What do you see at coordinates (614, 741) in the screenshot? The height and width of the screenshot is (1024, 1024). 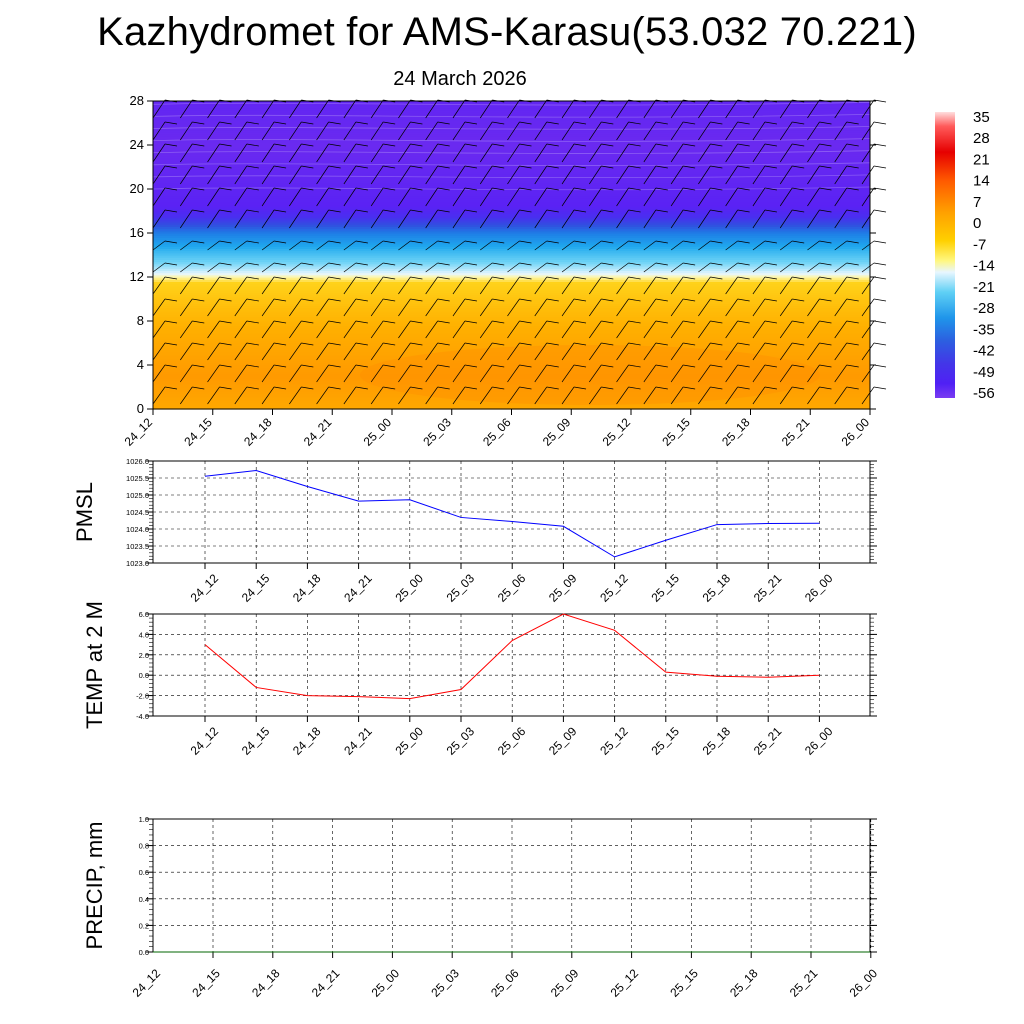 I see `x-tick-label: 25_12` at bounding box center [614, 741].